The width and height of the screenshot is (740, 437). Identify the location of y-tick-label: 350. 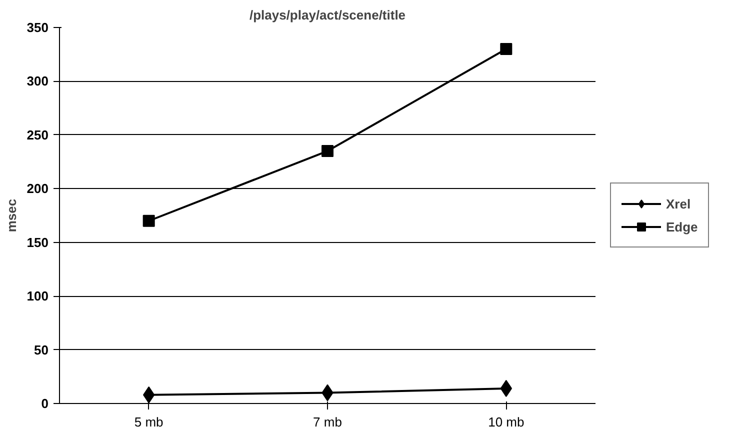
(37, 27).